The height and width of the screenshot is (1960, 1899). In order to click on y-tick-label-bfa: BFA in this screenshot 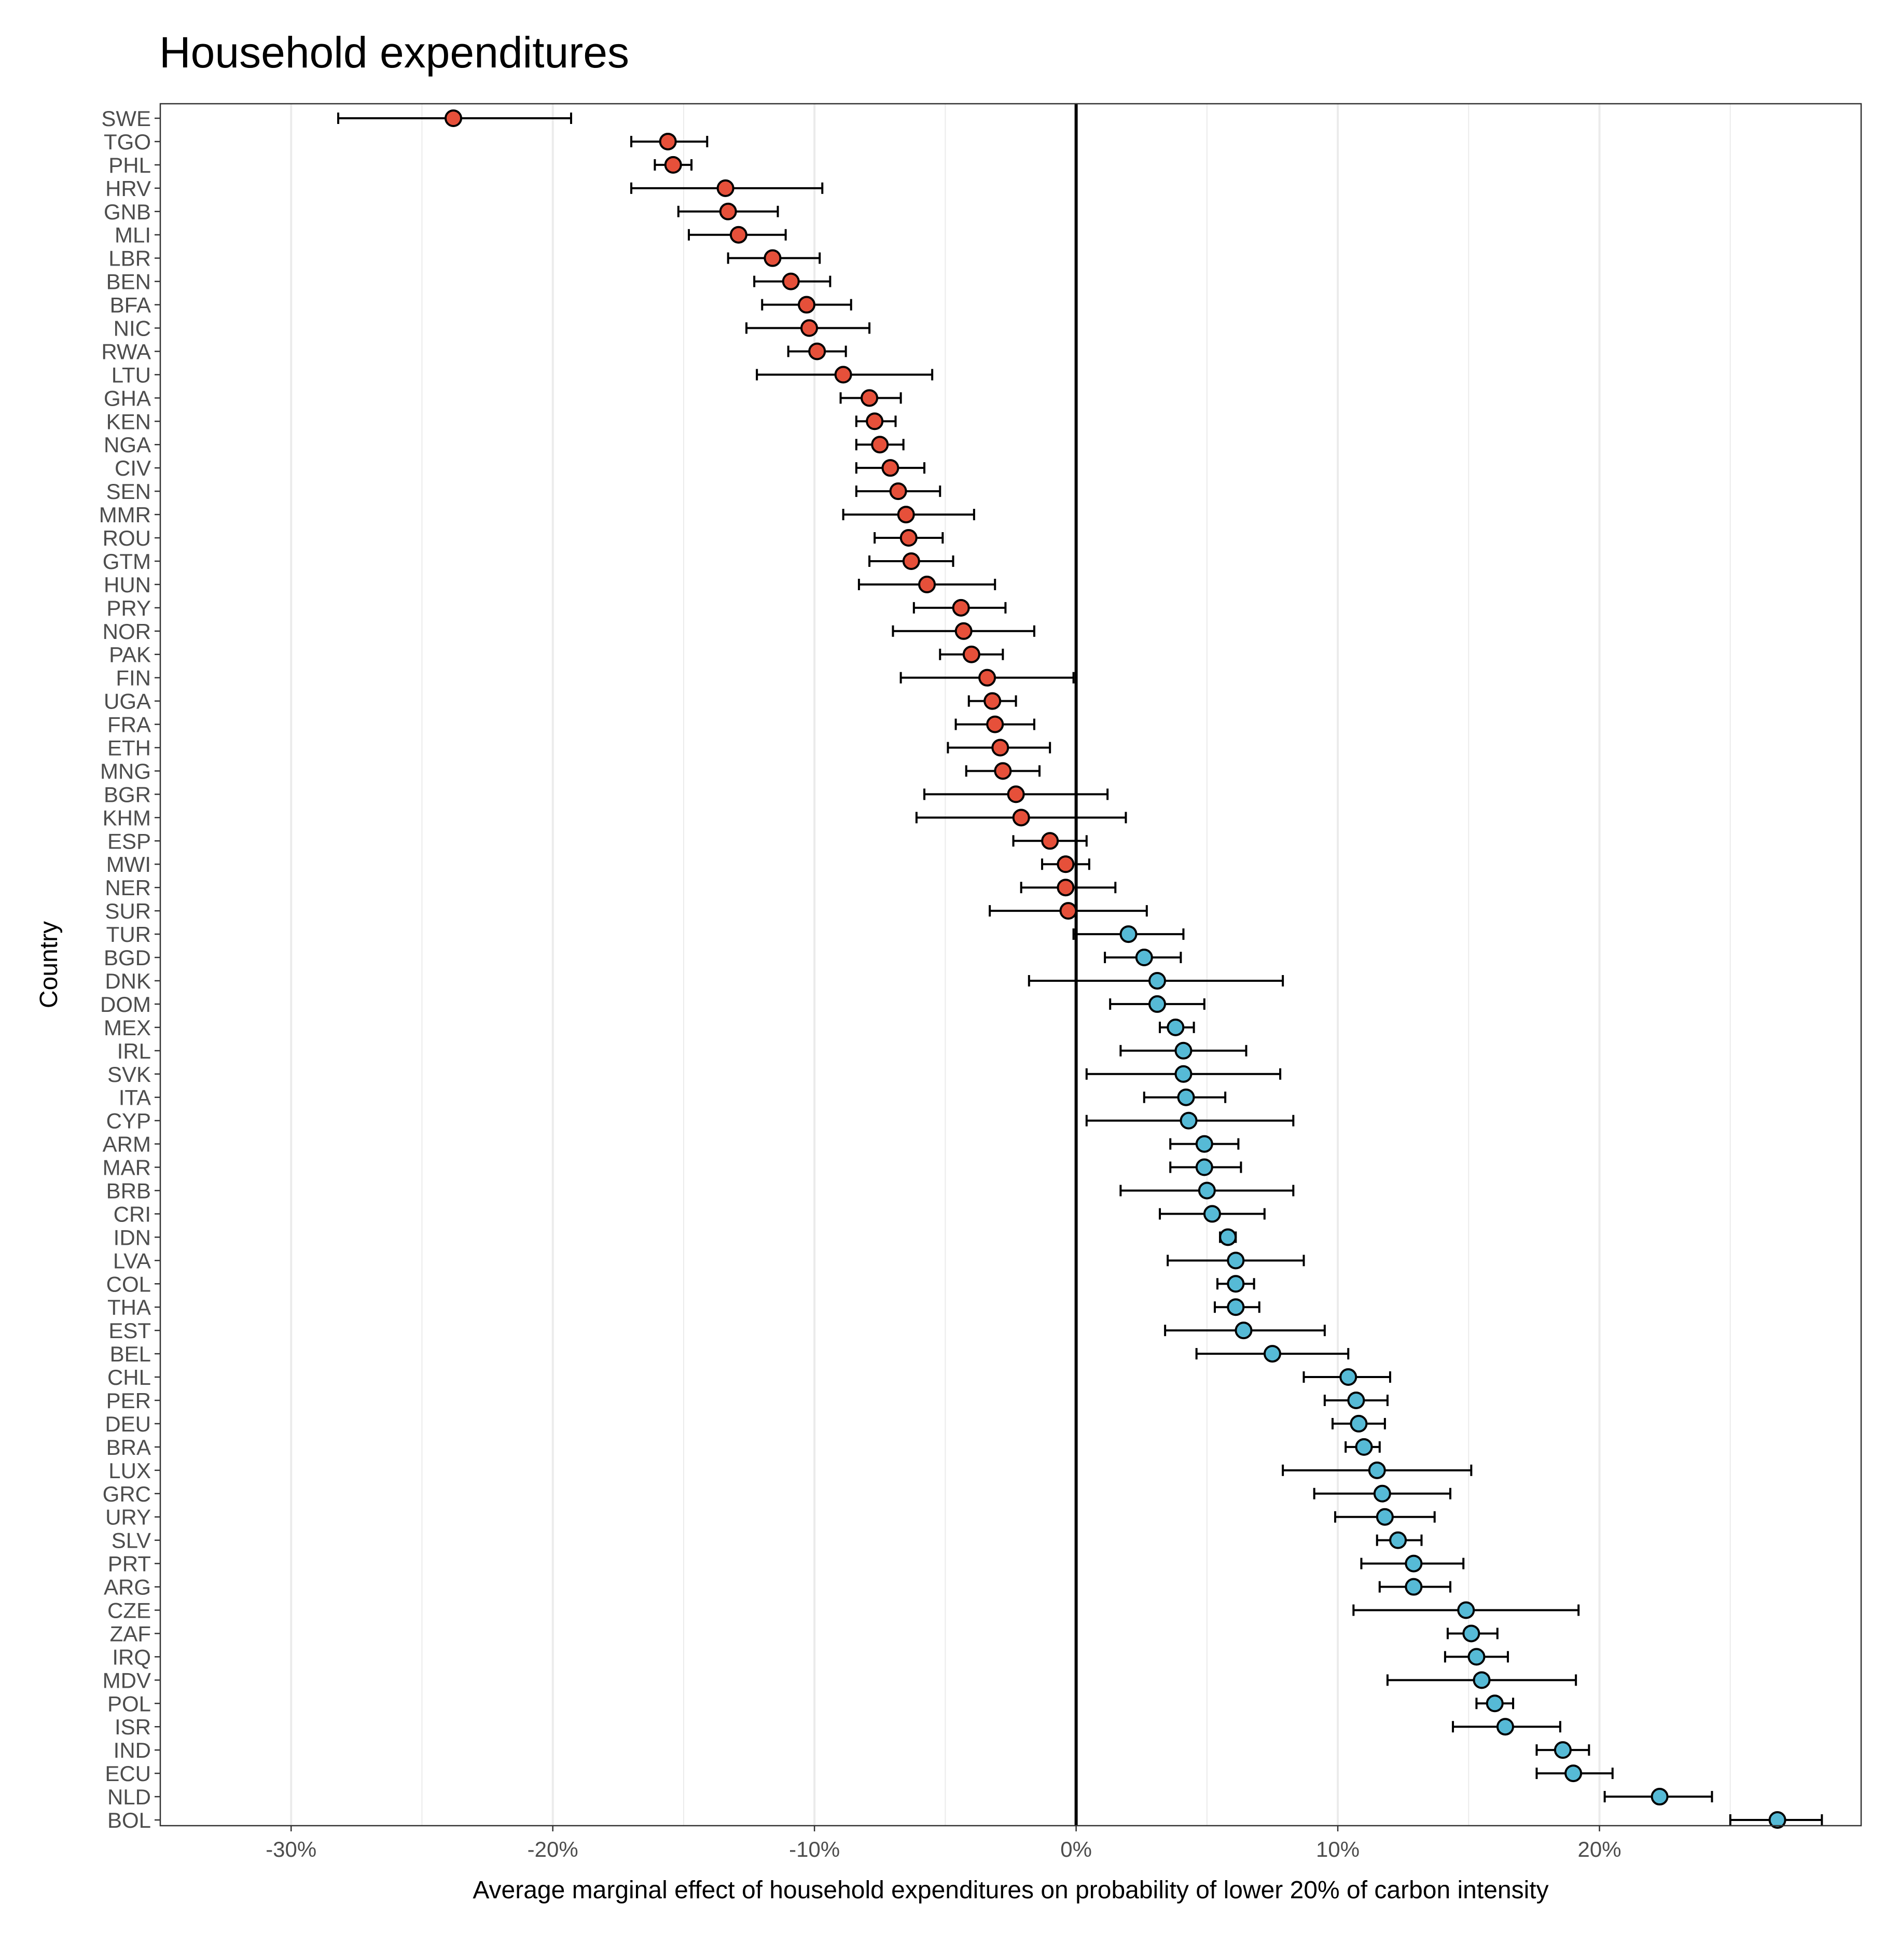, I will do `click(130, 305)`.